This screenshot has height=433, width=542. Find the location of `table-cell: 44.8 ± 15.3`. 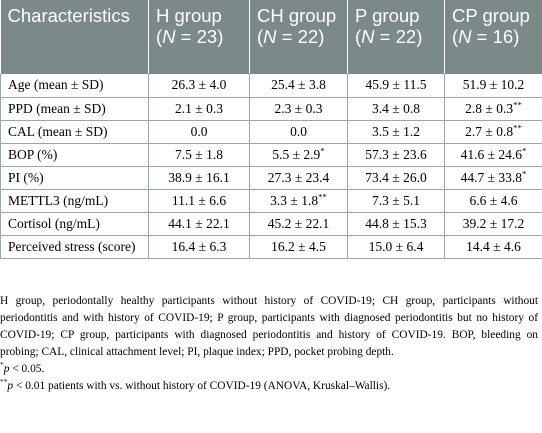

table-cell: 44.8 ± 15.3 is located at coordinates (396, 224).